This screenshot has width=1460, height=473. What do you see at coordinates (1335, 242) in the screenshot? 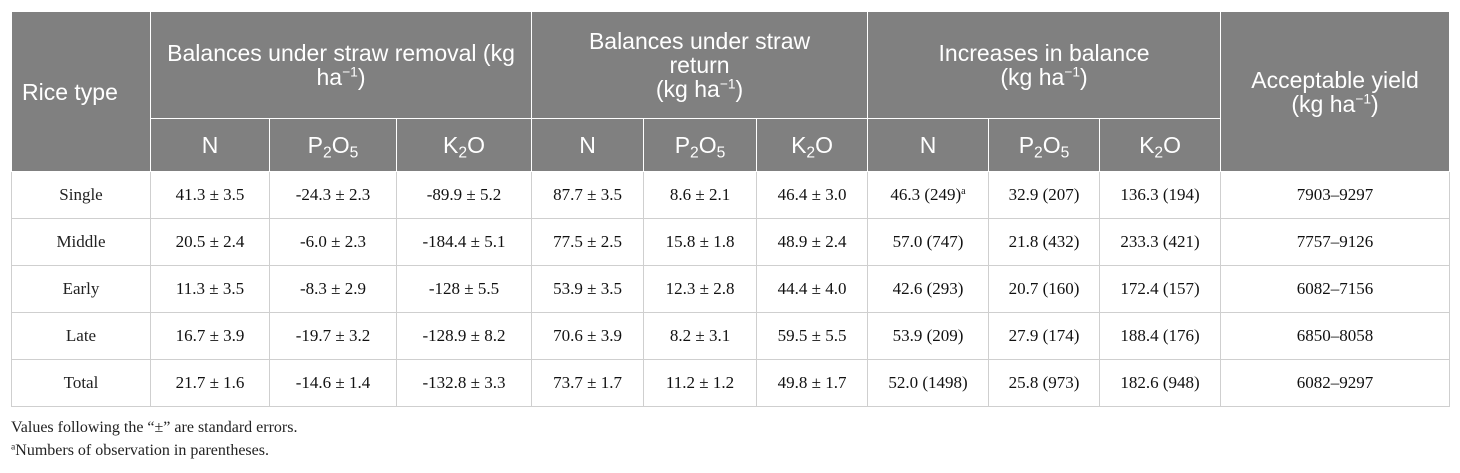
I see `cell-acceptable-yield: 7757–9126` at bounding box center [1335, 242].